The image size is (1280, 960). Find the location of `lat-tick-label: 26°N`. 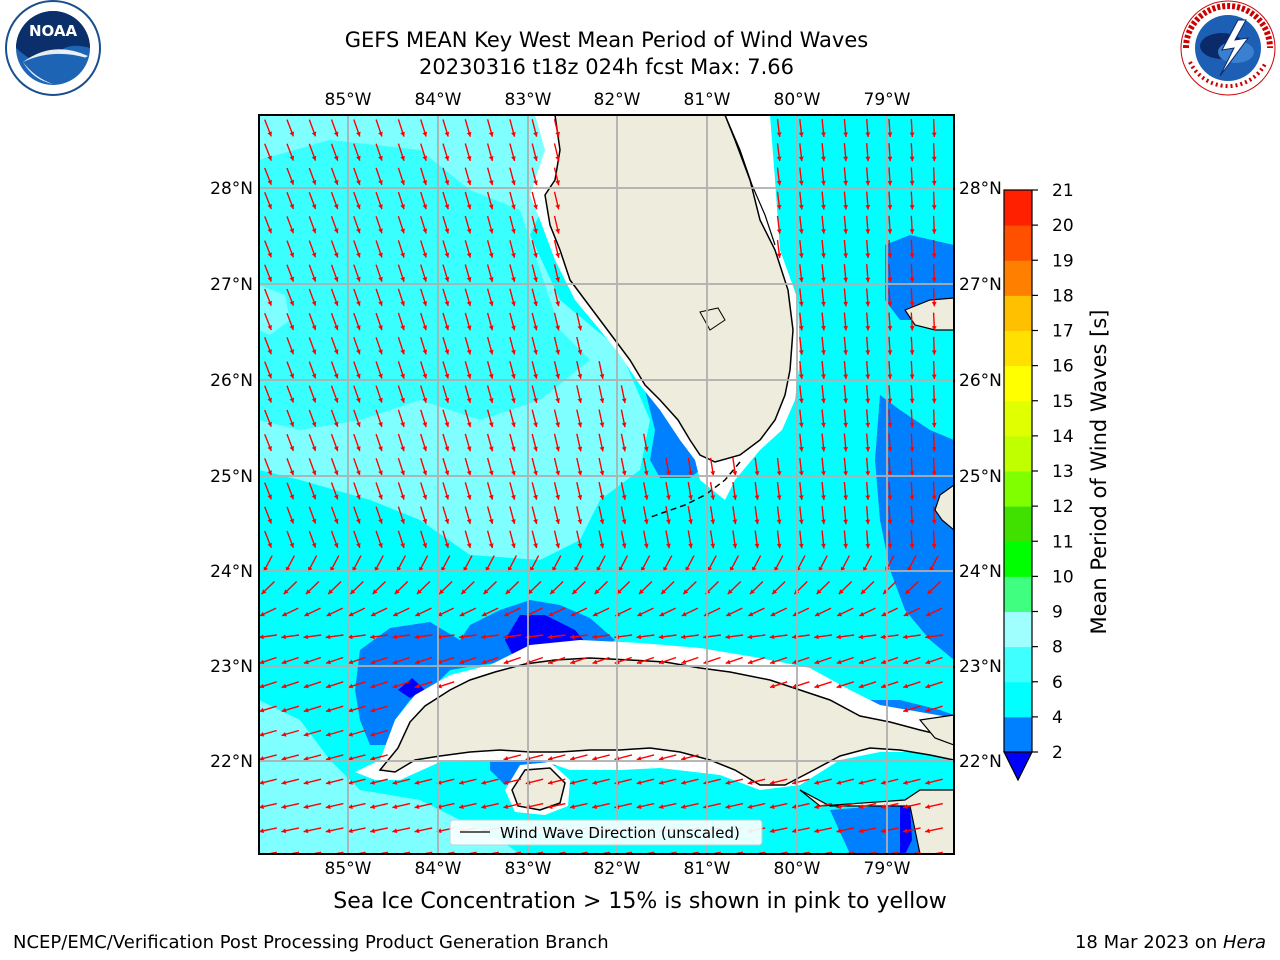

lat-tick-label: 26°N is located at coordinates (231, 381).